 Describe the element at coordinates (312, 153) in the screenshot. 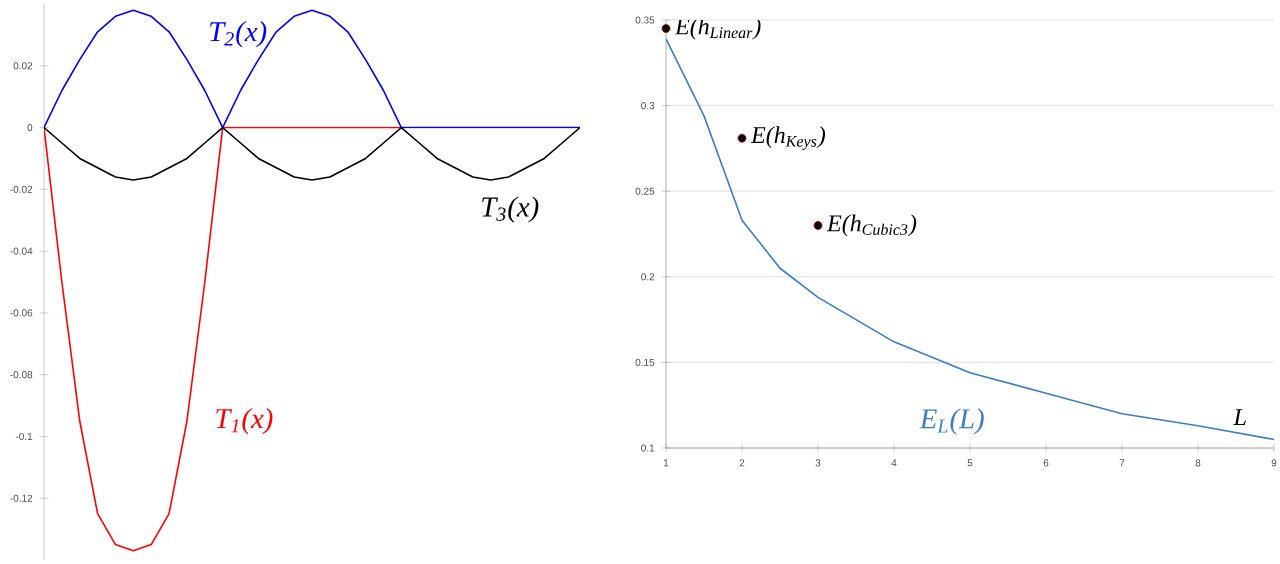

I see `line-series` at that location.